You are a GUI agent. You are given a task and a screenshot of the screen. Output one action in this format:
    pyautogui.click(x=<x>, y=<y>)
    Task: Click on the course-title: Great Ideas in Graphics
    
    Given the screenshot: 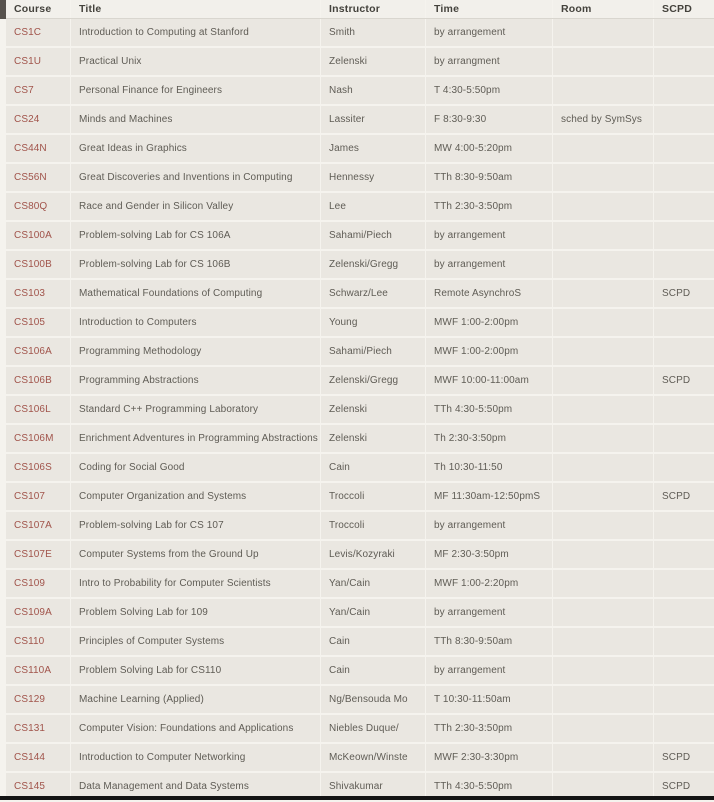 What is the action you would take?
    pyautogui.click(x=195, y=148)
    